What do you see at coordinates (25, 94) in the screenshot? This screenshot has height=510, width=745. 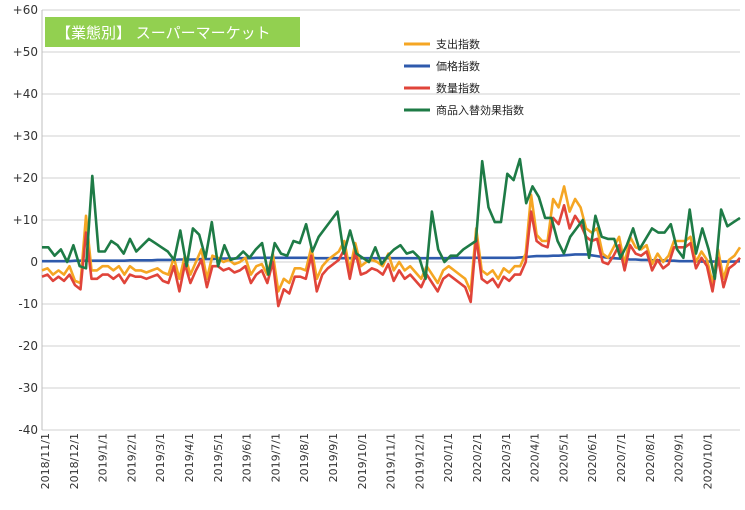 I see `y-tick-label: +40` at bounding box center [25, 94].